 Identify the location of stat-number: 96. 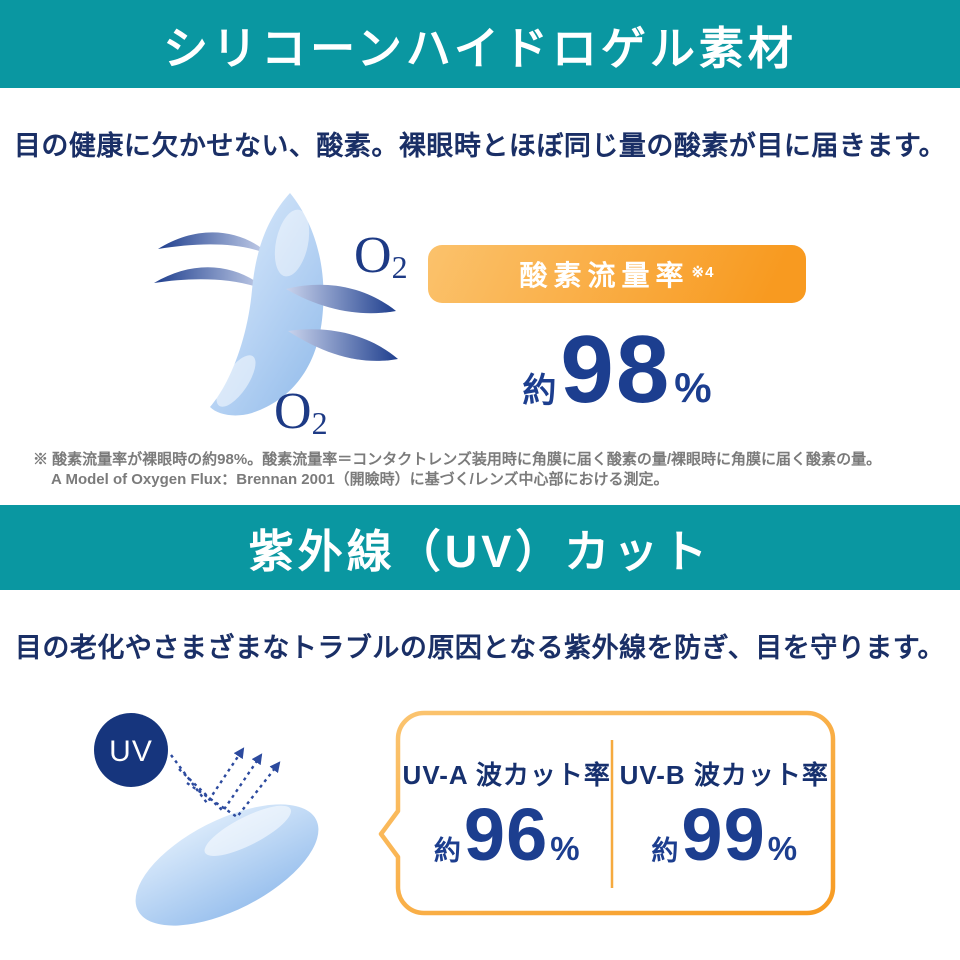
(506, 834).